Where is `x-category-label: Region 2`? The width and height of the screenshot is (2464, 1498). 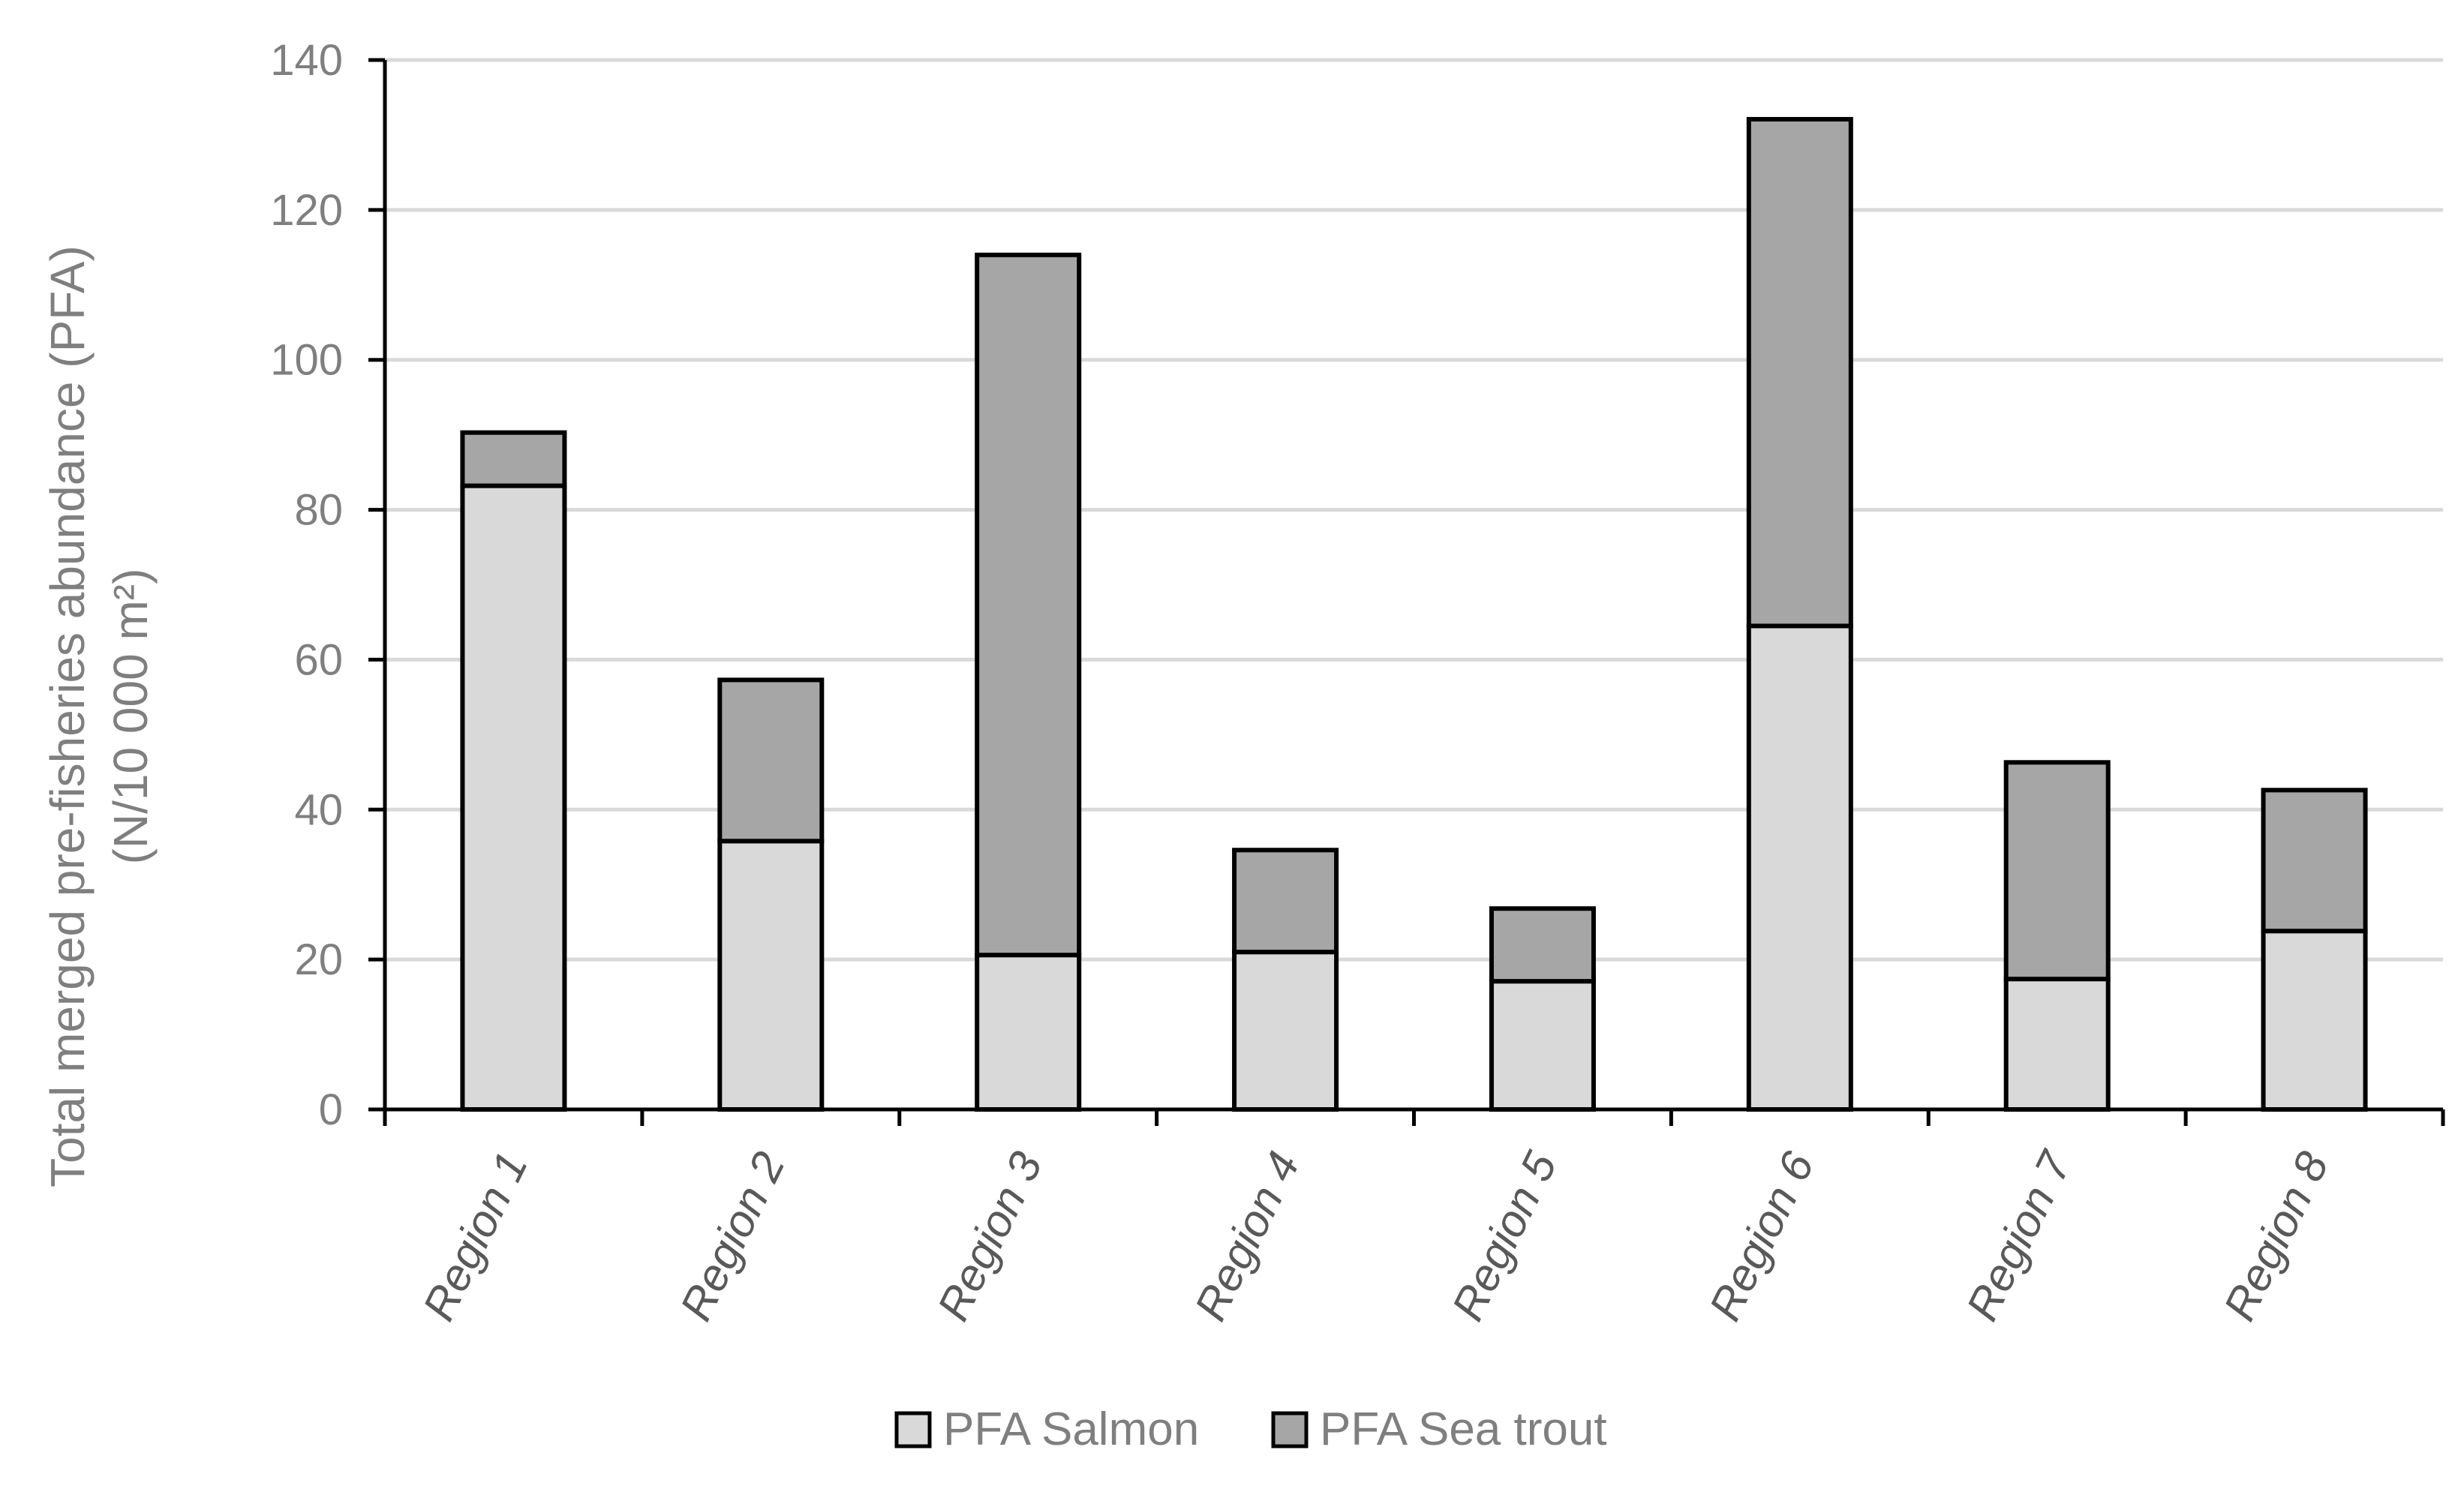 x-category-label: Region 2 is located at coordinates (733, 1236).